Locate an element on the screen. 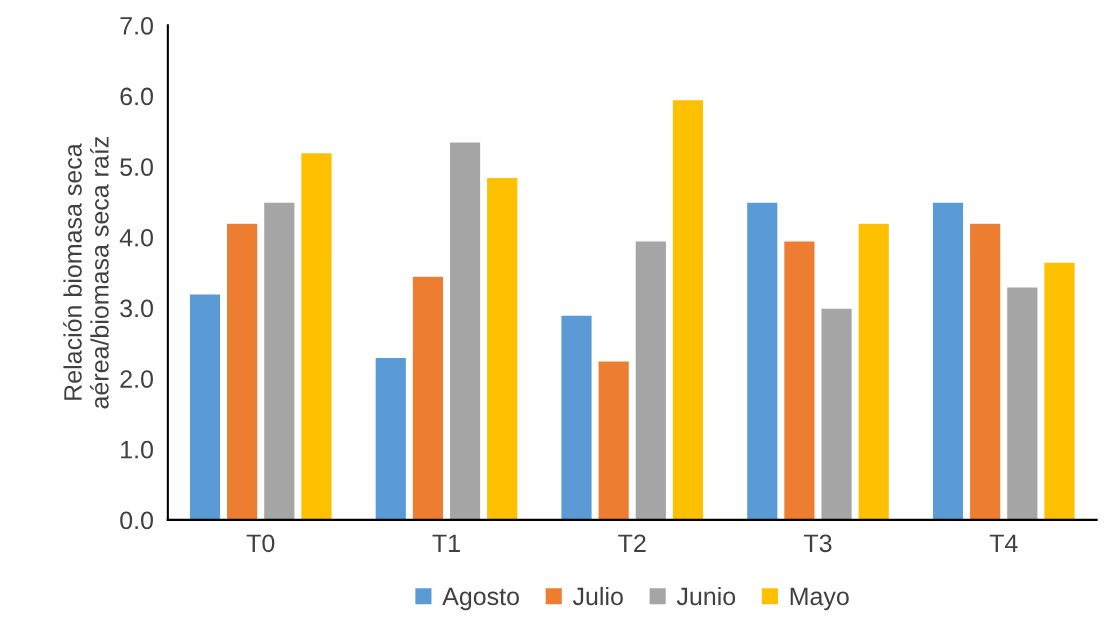  legend-label: Agosto is located at coordinates (480, 599).